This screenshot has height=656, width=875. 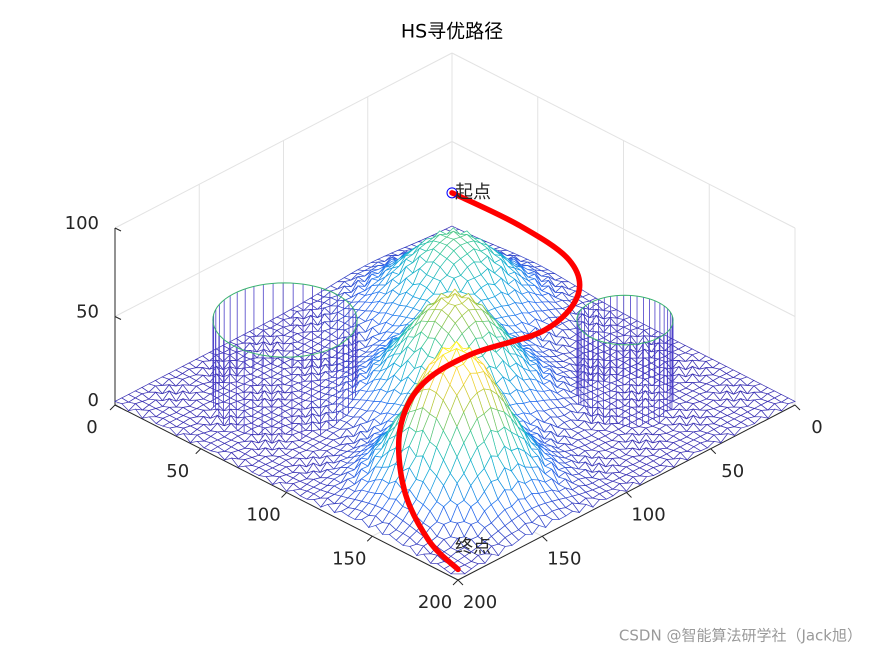 I want to click on y-tick-label: 200, so click(x=480, y=602).